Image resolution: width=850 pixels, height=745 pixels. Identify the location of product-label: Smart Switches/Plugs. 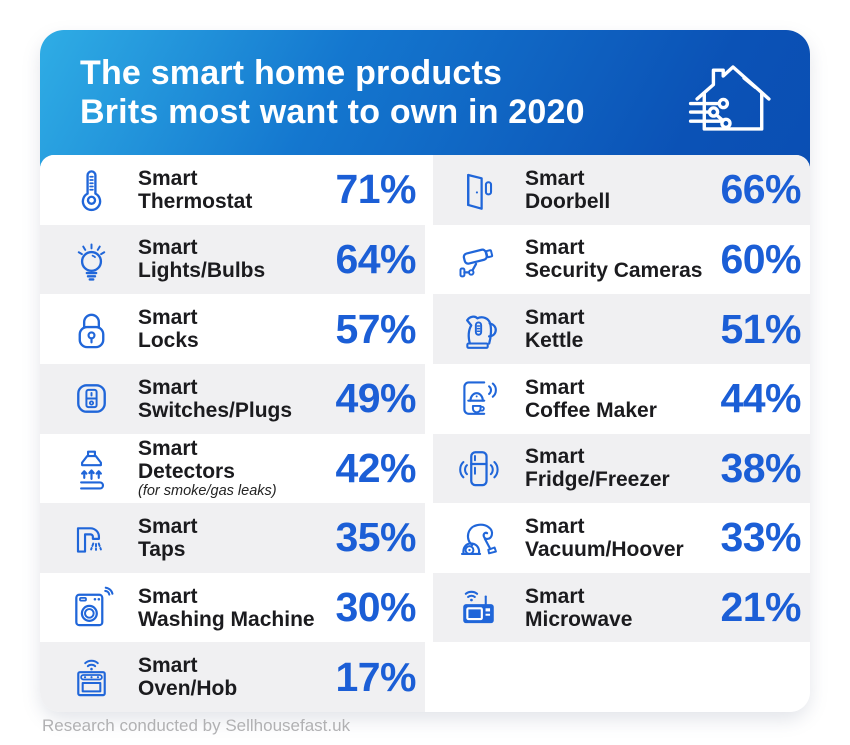
(215, 398).